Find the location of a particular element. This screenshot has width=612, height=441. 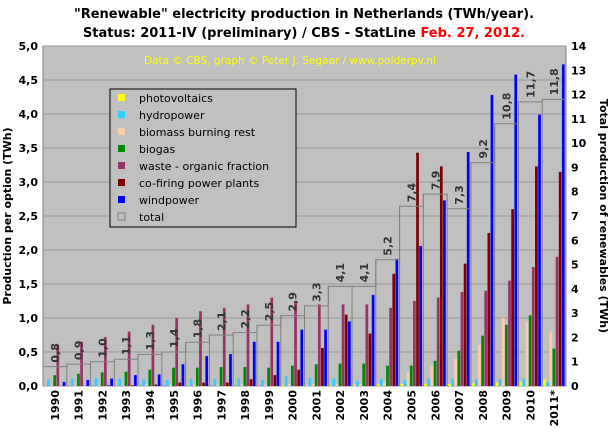

legend-label-co-firing-power-plants: co-firing power plants is located at coordinates (199, 183).